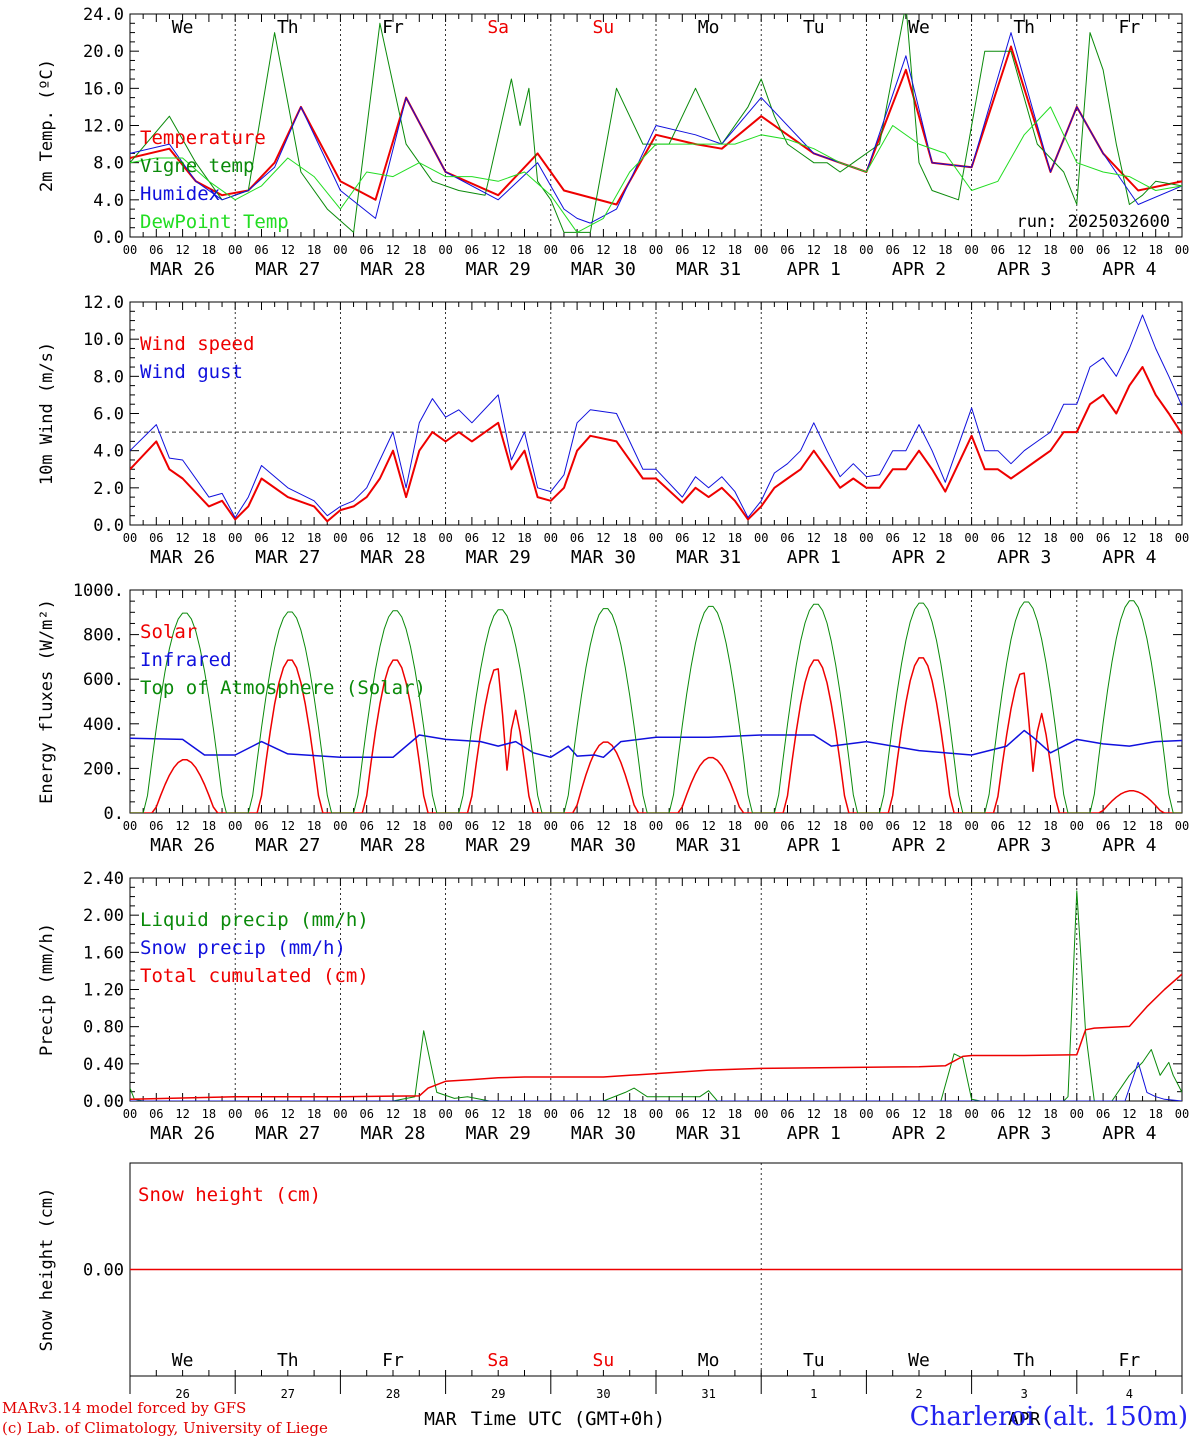  I want to click on legend-vigne-temp: Vigne temp, so click(197, 166).